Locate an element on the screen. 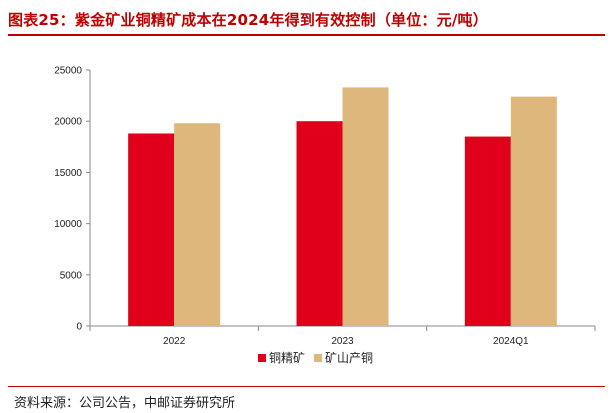  source-note: 资料来源：公司公告，中邮证券研究所 is located at coordinates (125, 403).